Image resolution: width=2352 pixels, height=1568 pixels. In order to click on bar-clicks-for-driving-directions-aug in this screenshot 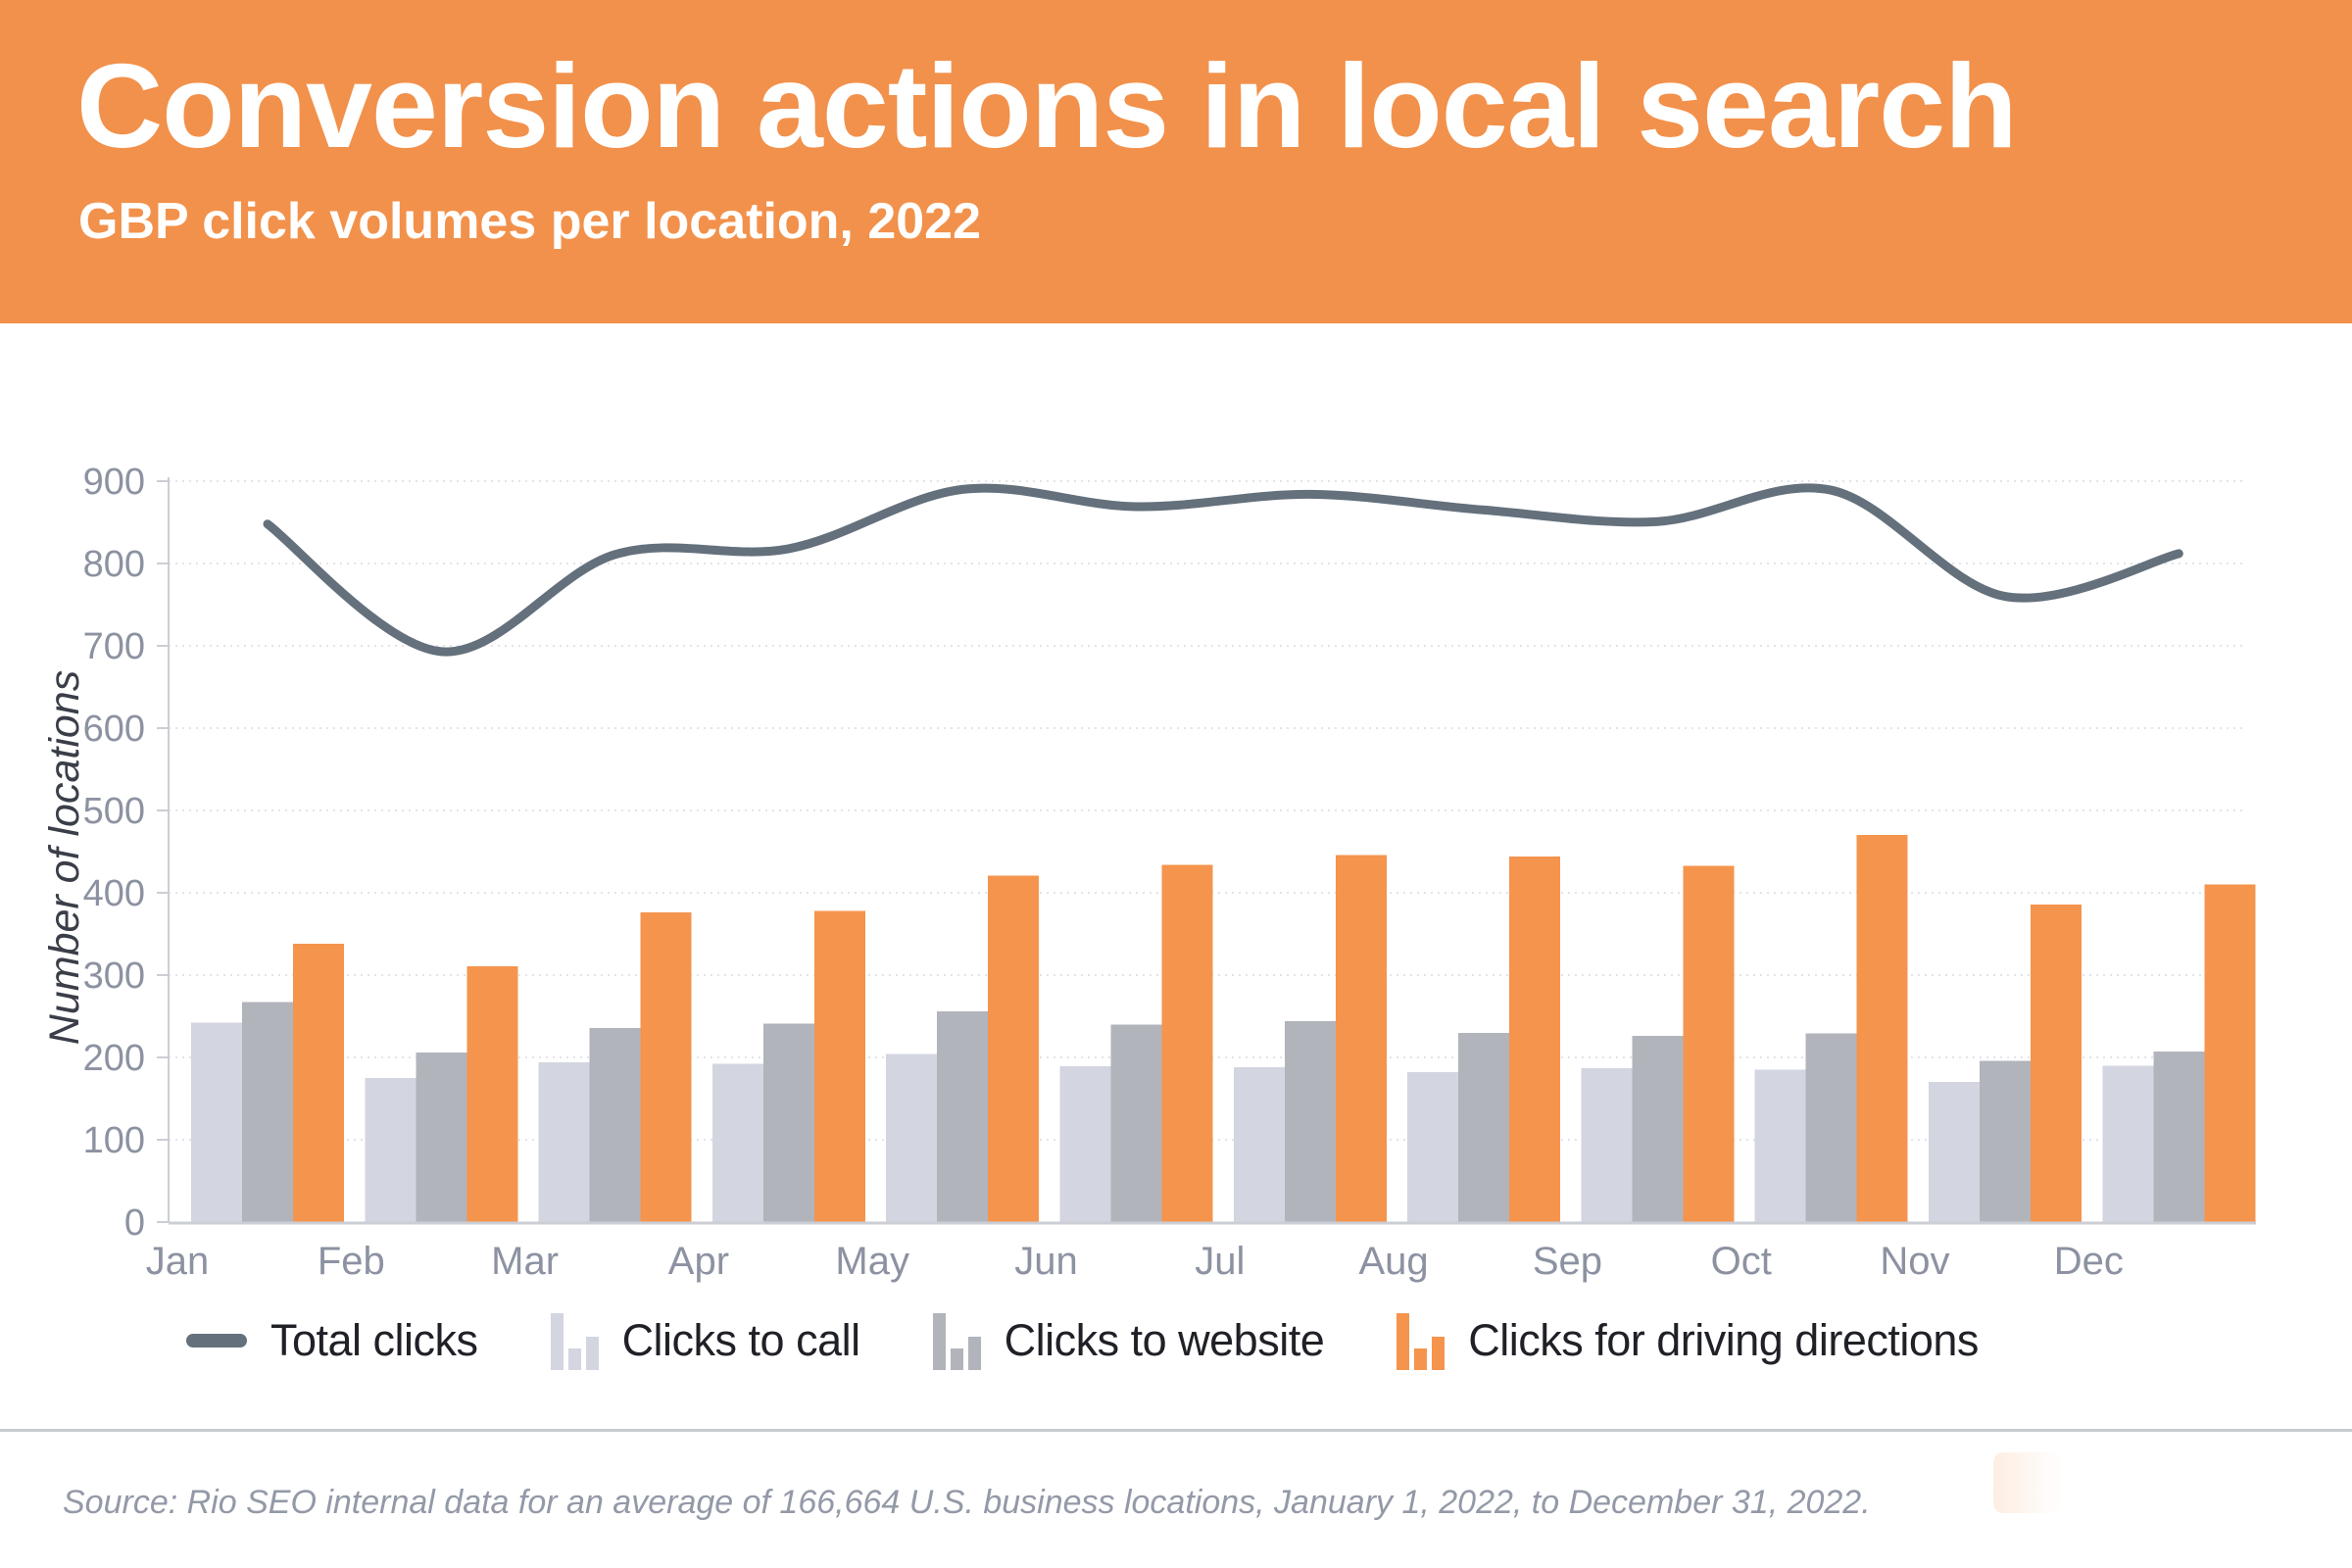, I will do `click(1535, 1039)`.